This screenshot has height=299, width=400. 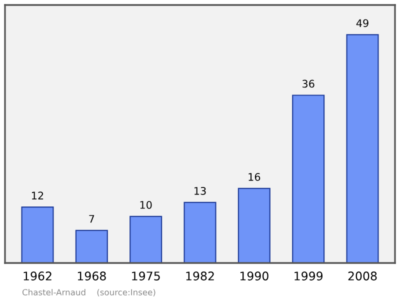 What do you see at coordinates (254, 176) in the screenshot?
I see `data-label: 16` at bounding box center [254, 176].